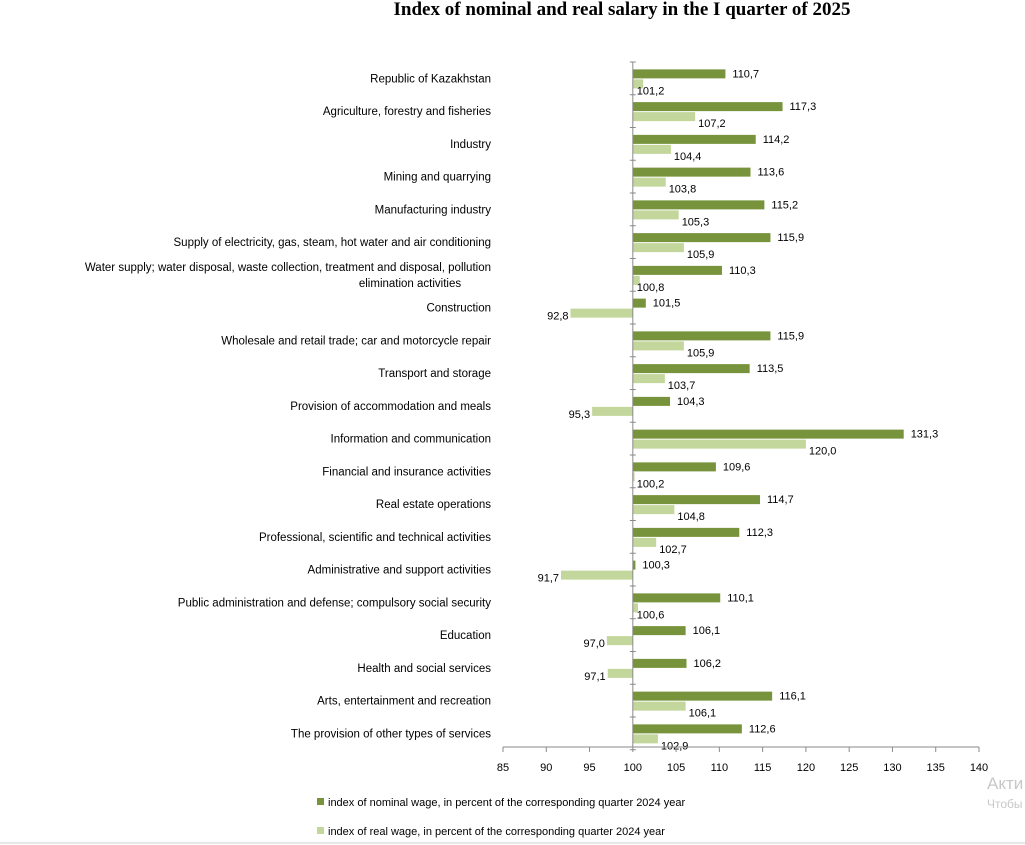 The image size is (1025, 845). Describe the element at coordinates (1005, 804) in the screenshot. I see `watermark-line2: Чтобы` at that location.